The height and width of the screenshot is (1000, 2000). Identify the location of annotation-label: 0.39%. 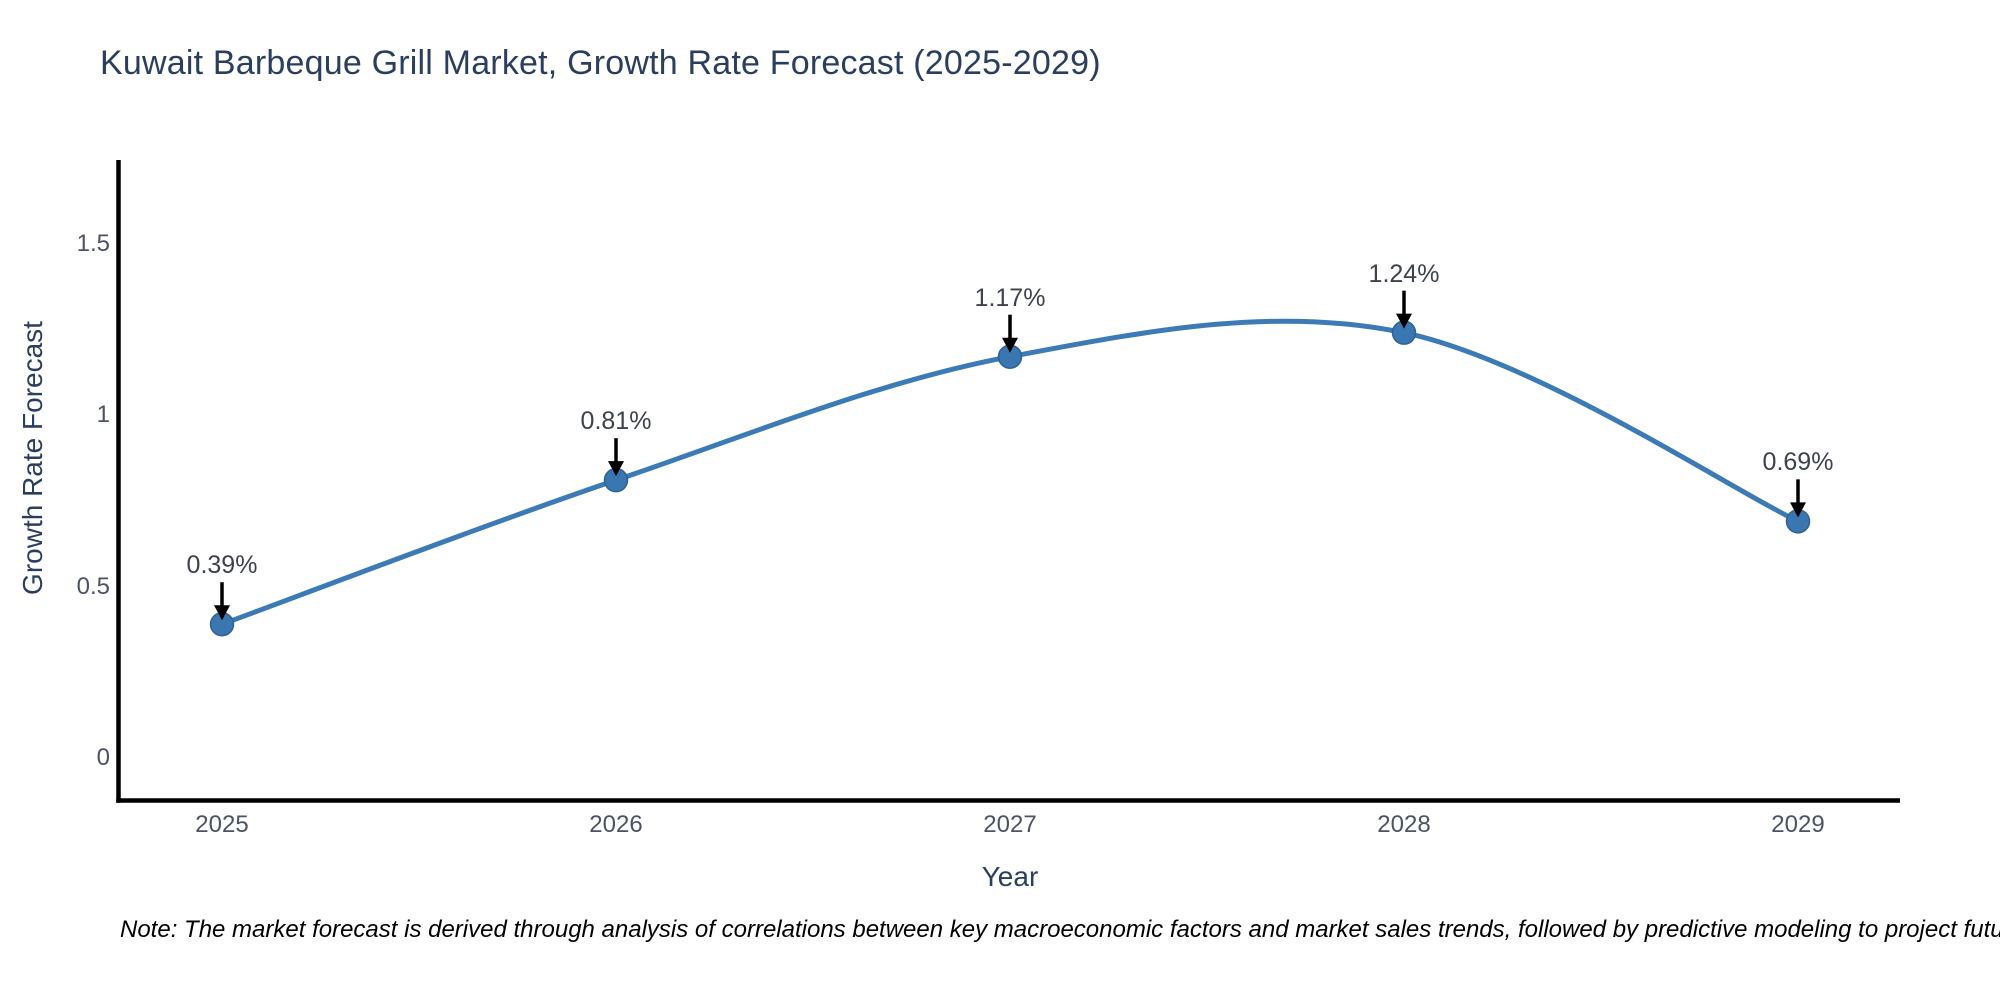
(222, 565).